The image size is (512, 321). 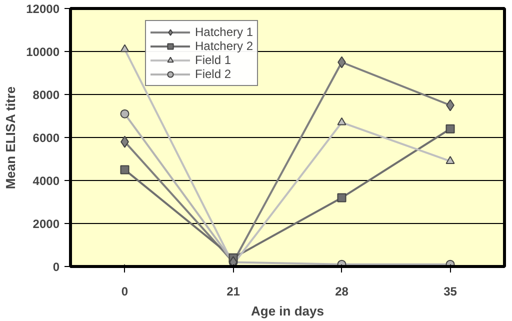 What do you see at coordinates (224, 32) in the screenshot?
I see `legend-label: Hatchery 1` at bounding box center [224, 32].